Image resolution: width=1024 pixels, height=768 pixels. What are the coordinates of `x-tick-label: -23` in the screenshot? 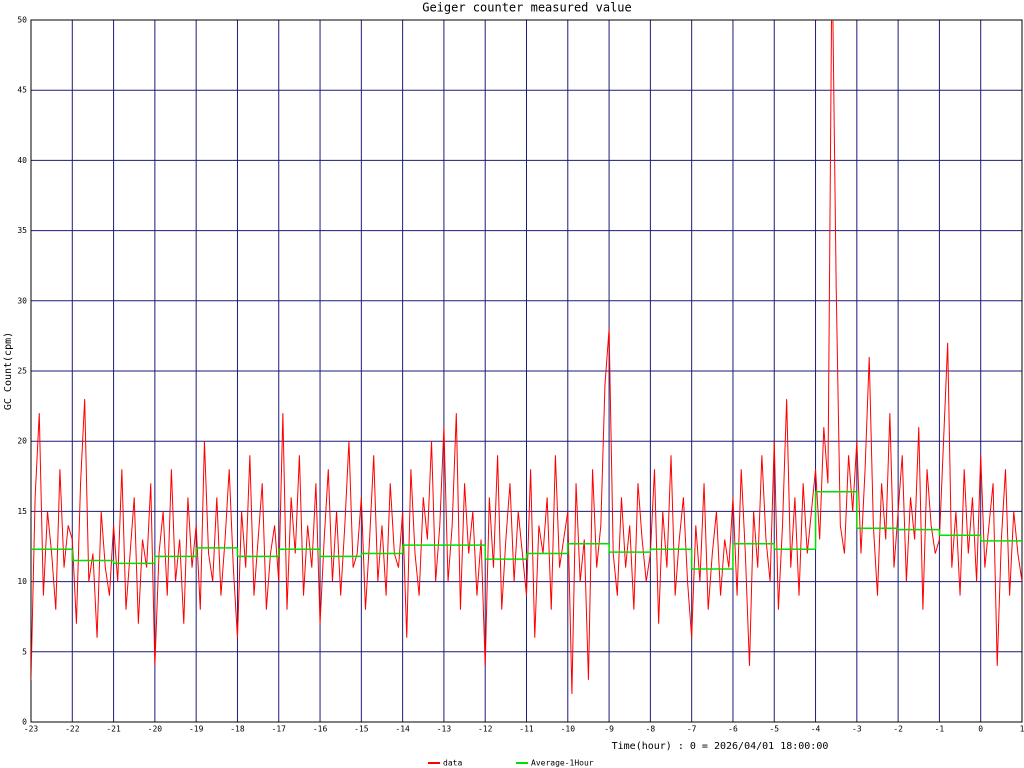 It's located at (31, 729).